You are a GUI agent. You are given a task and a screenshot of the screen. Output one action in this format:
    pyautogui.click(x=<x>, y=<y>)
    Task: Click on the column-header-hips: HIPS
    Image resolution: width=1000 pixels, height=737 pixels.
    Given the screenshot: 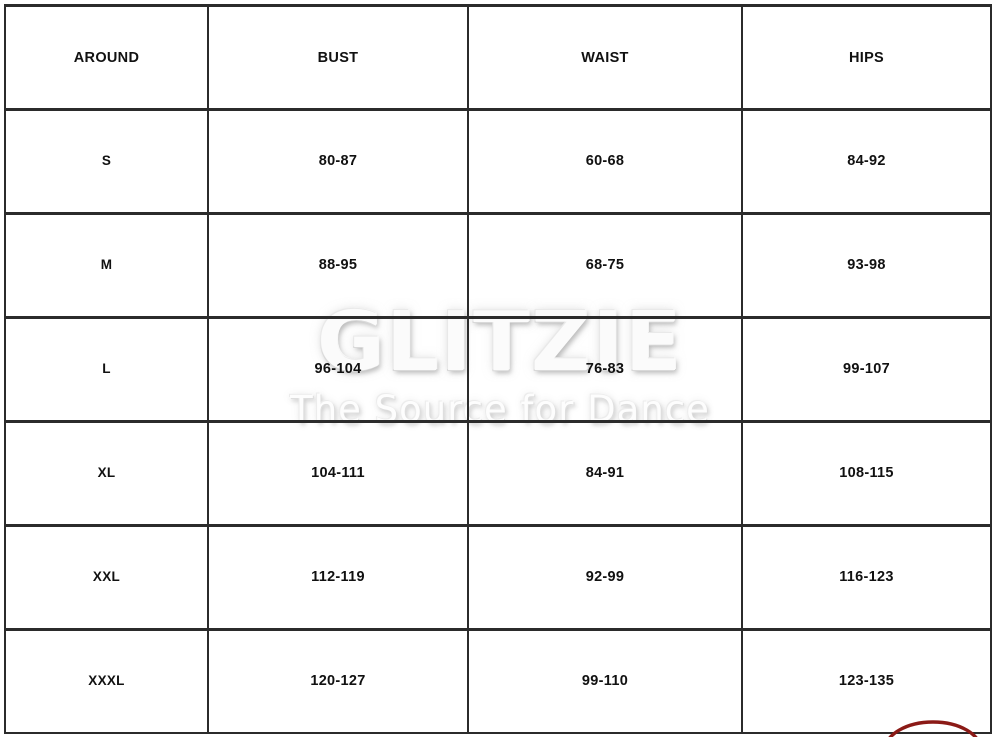 What is the action you would take?
    pyautogui.click(x=866, y=57)
    